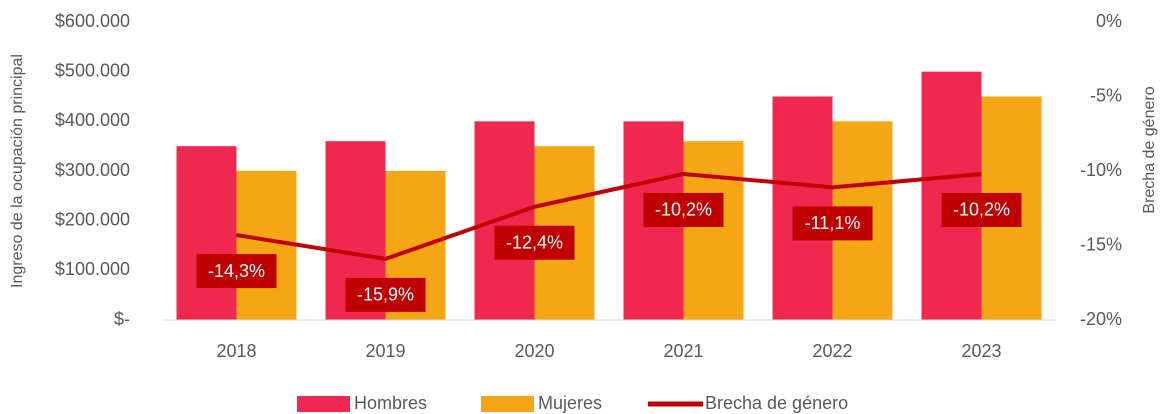 This screenshot has height=414, width=1166. What do you see at coordinates (385, 351) in the screenshot?
I see `x-tick-label: 2019` at bounding box center [385, 351].